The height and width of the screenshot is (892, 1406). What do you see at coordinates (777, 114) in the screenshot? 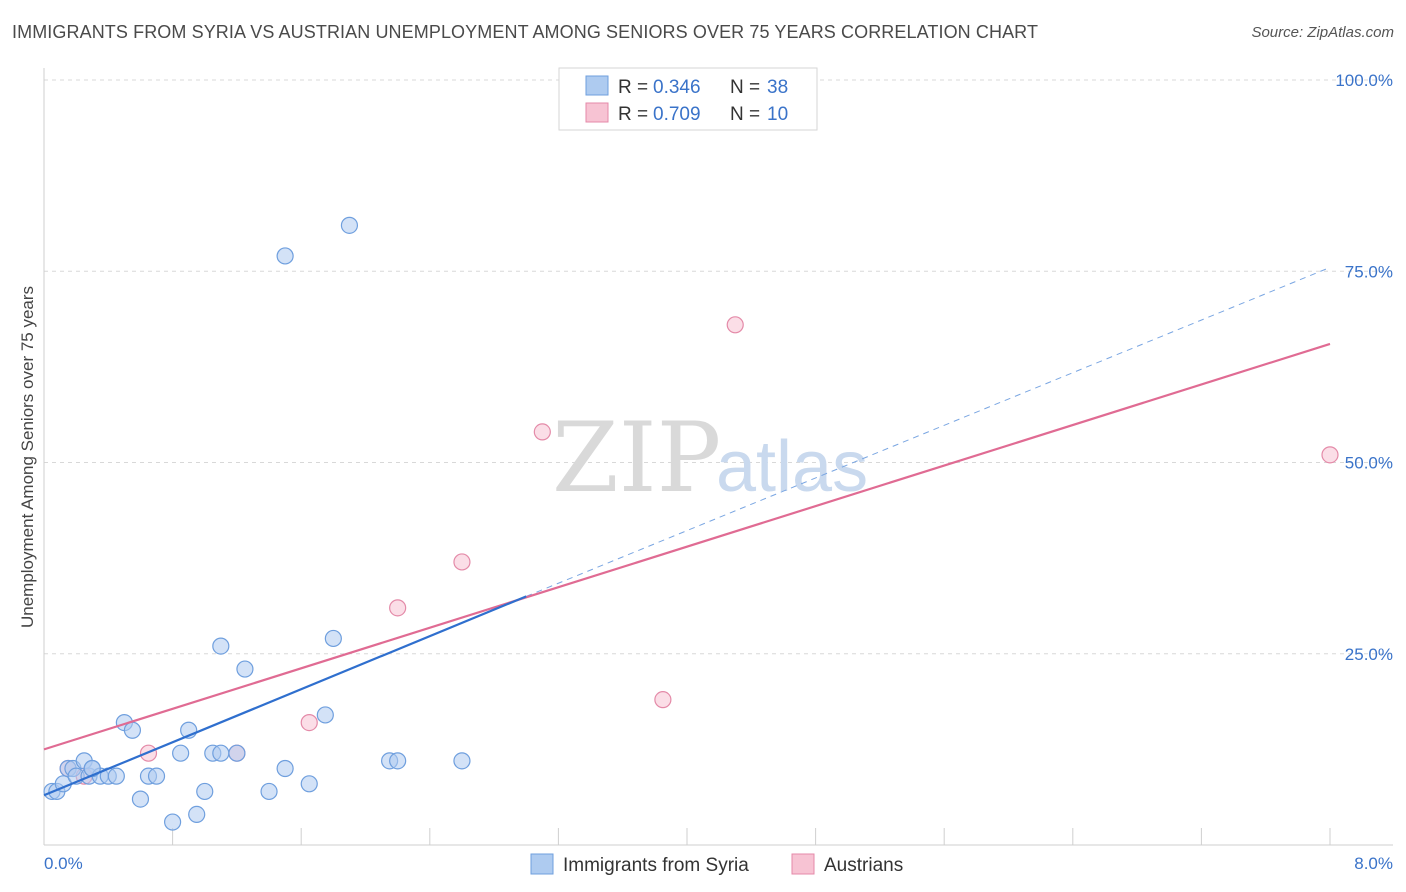
I see `legend-austria-n-value: 10` at bounding box center [777, 114].